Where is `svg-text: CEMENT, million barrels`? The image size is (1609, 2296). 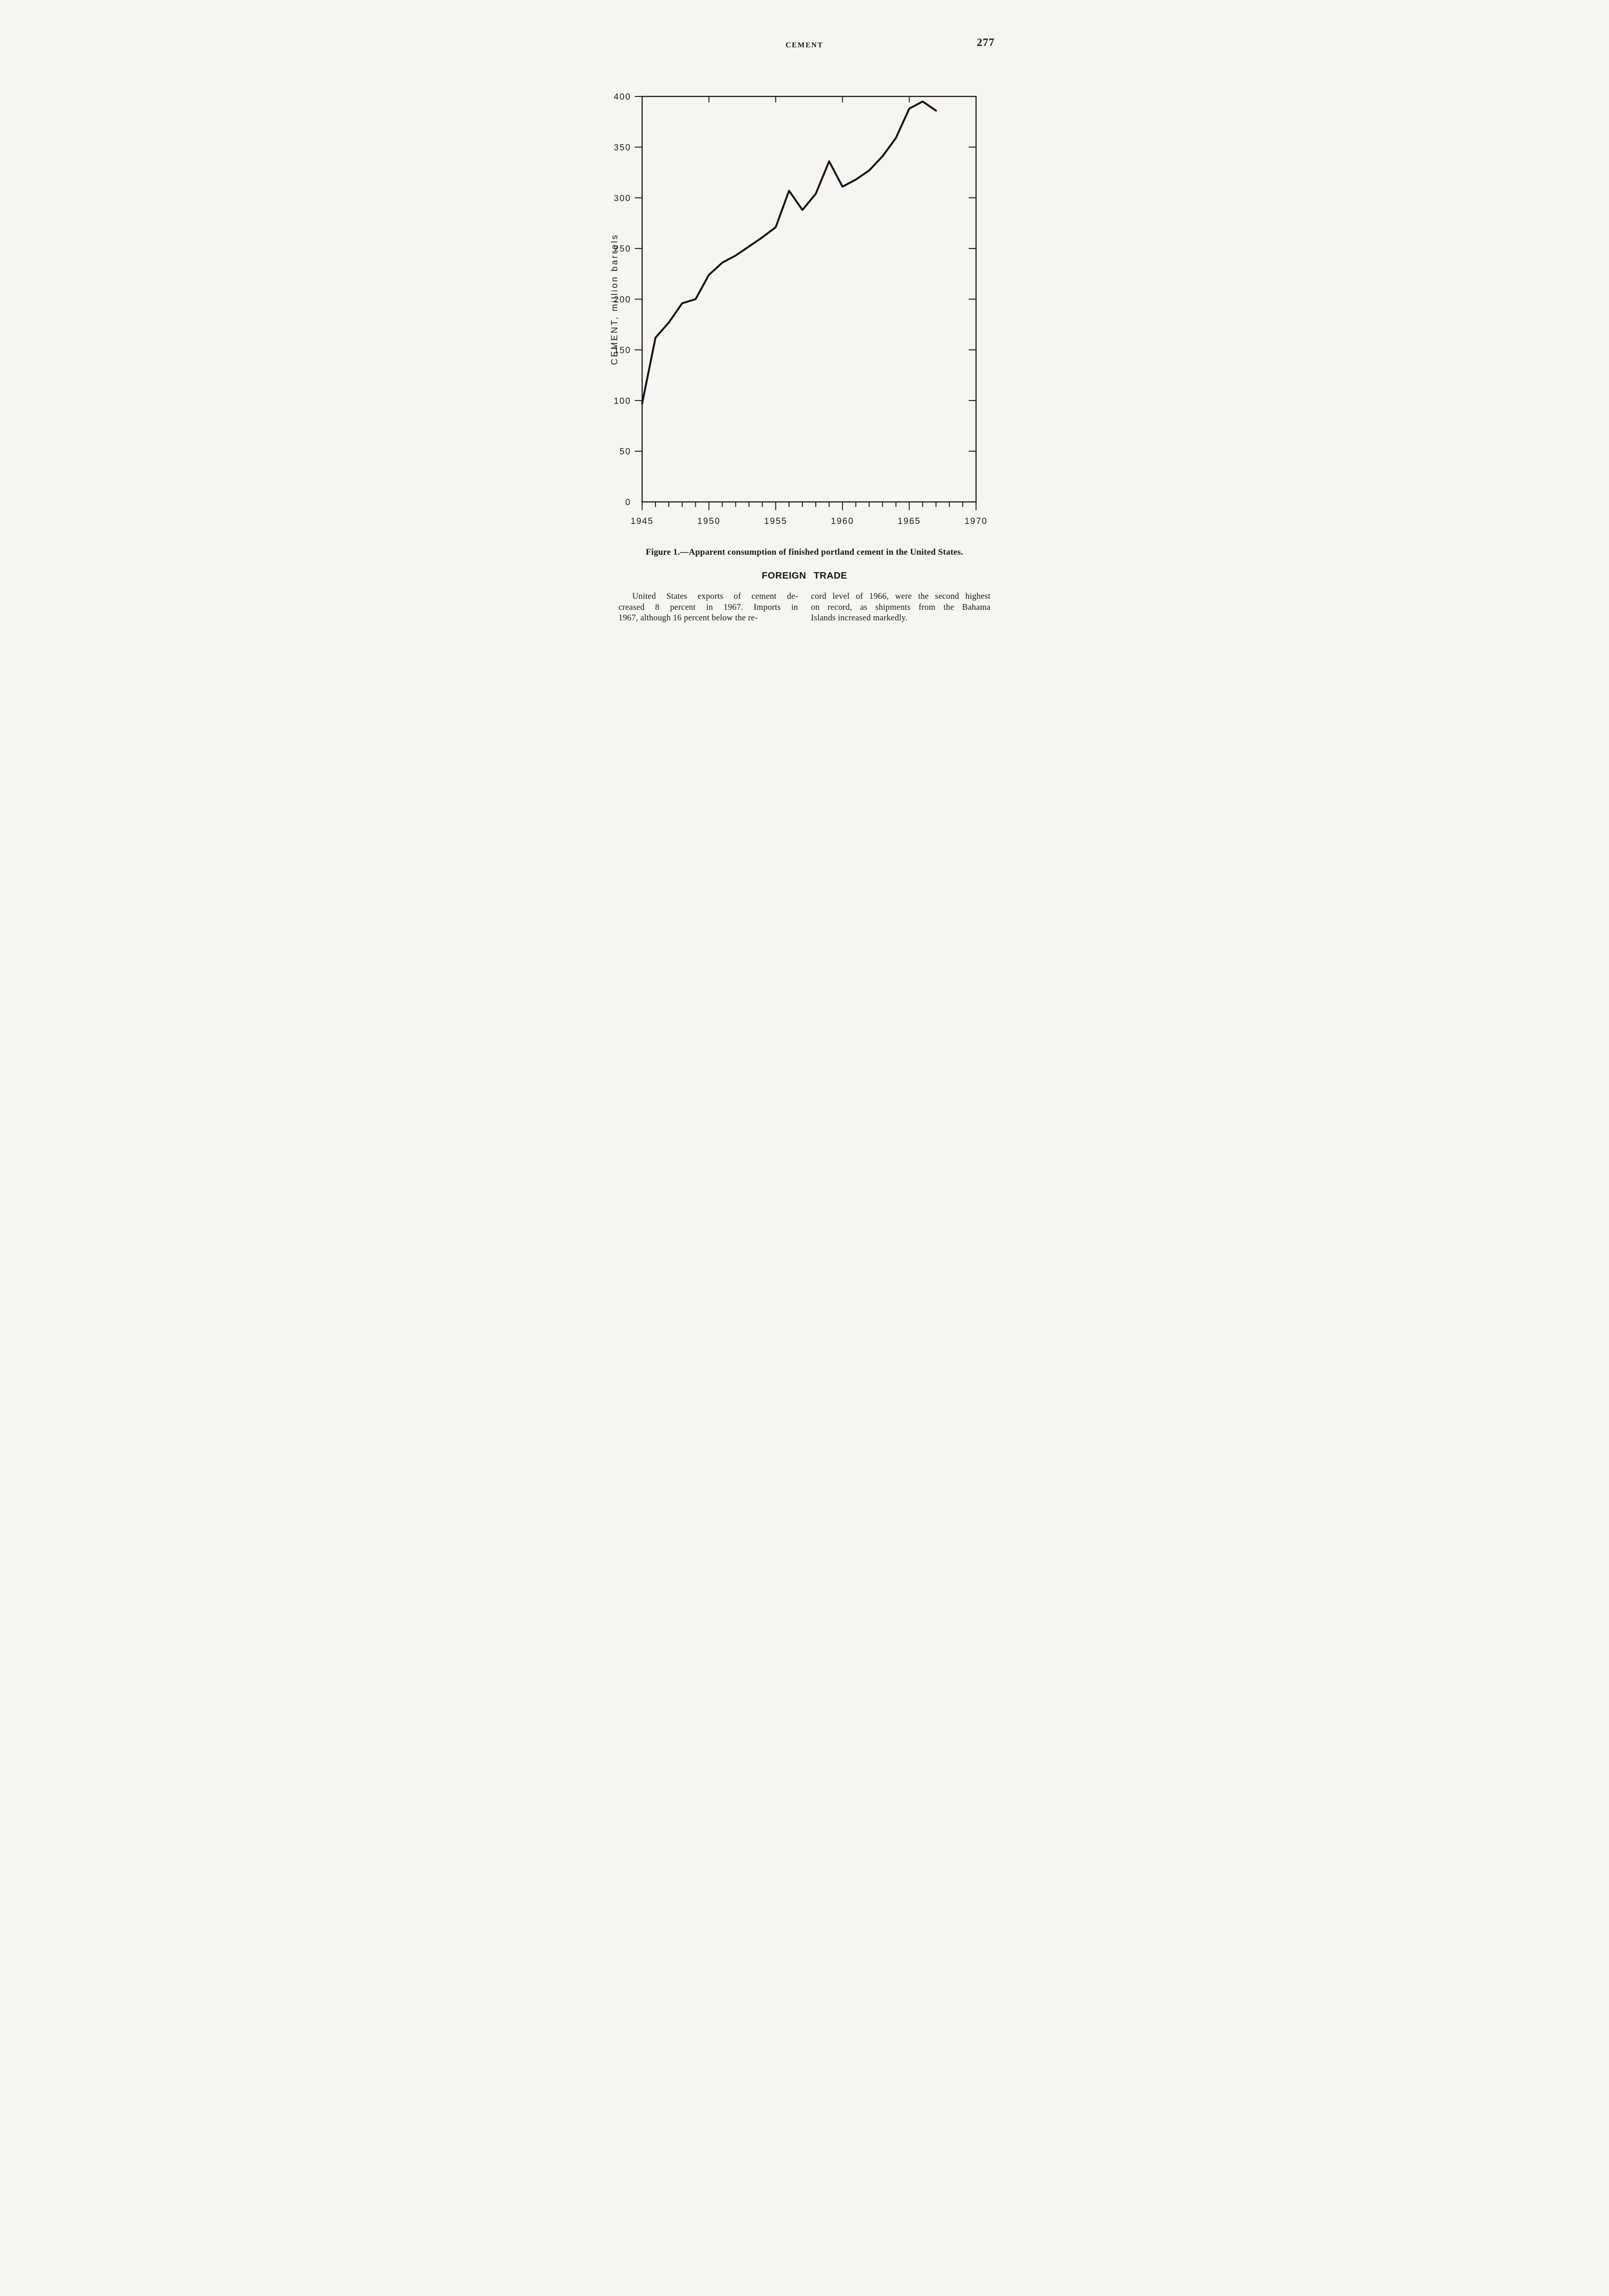 svg-text: CEMENT, million barrels is located at coordinates (615, 299).